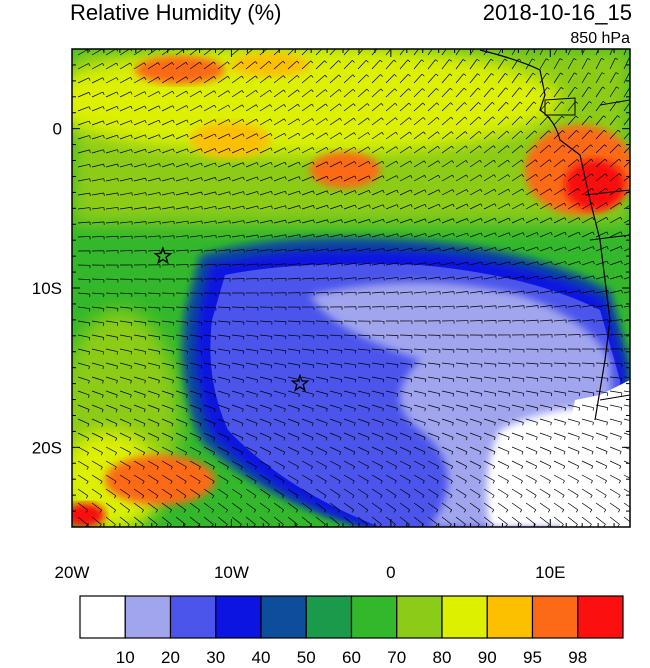 The width and height of the screenshot is (650, 668). I want to click on colorbar-label: 70, so click(396, 658).